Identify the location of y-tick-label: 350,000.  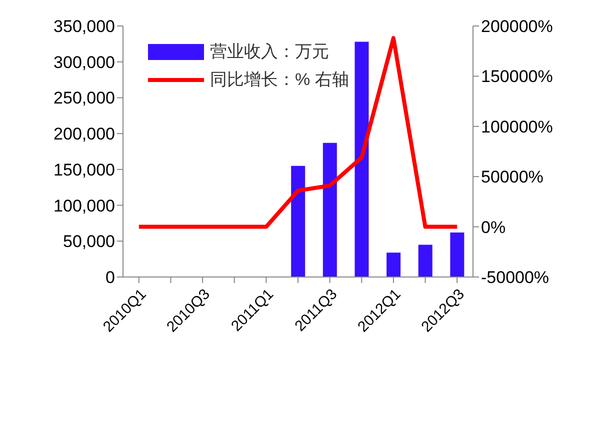
(84, 26).